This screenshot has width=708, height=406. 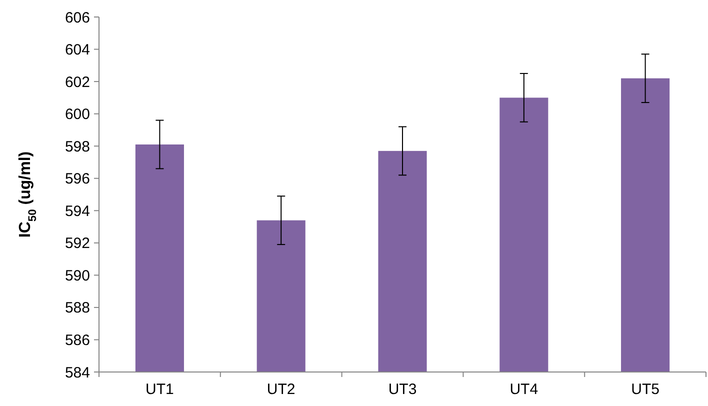 What do you see at coordinates (77, 243) in the screenshot?
I see `y-tick-label: 592` at bounding box center [77, 243].